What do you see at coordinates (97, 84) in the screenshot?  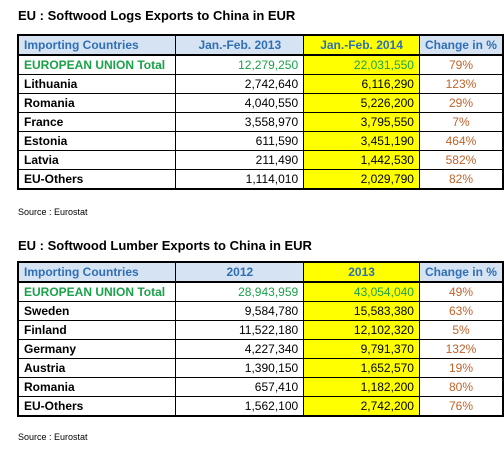 I see `country-name: Lithuania` at bounding box center [97, 84].